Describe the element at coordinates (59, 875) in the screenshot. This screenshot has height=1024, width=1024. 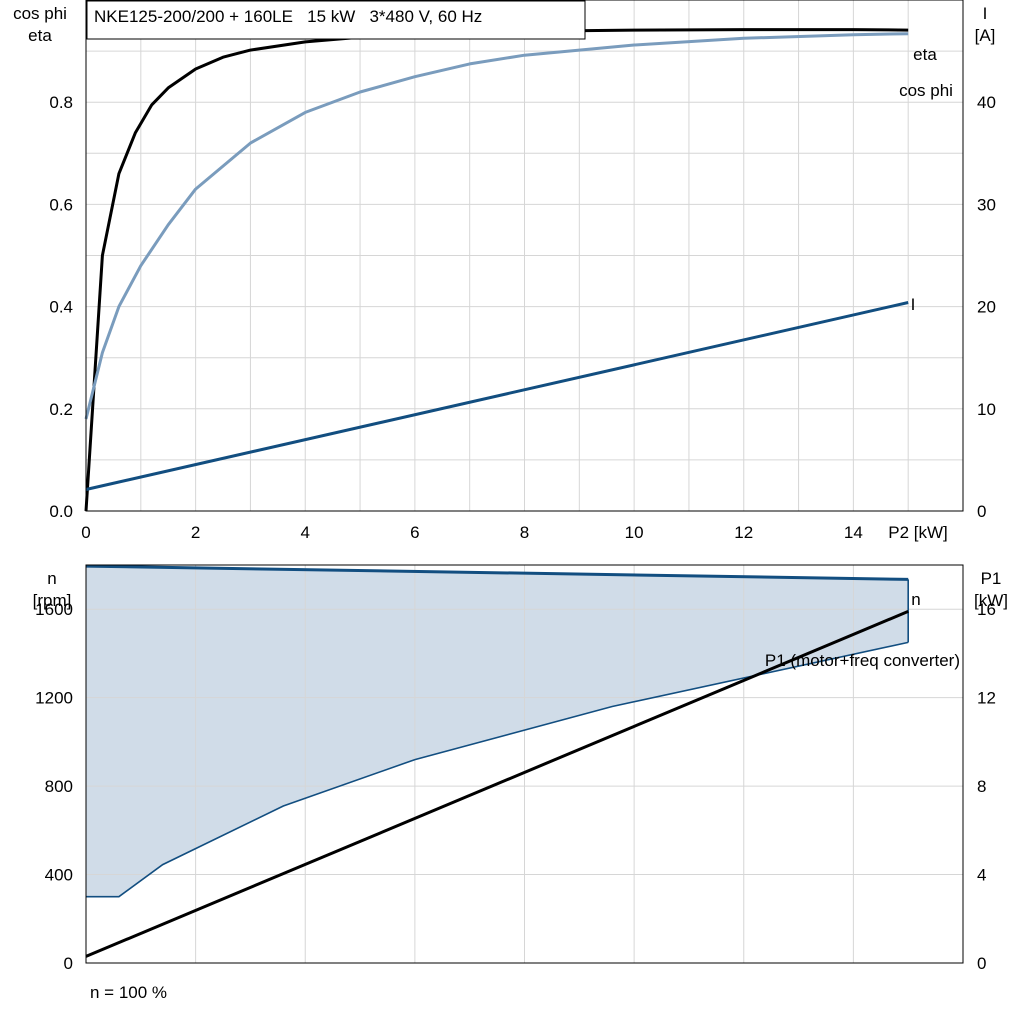
I see `bottom-left-y-tick-label: 400` at that location.